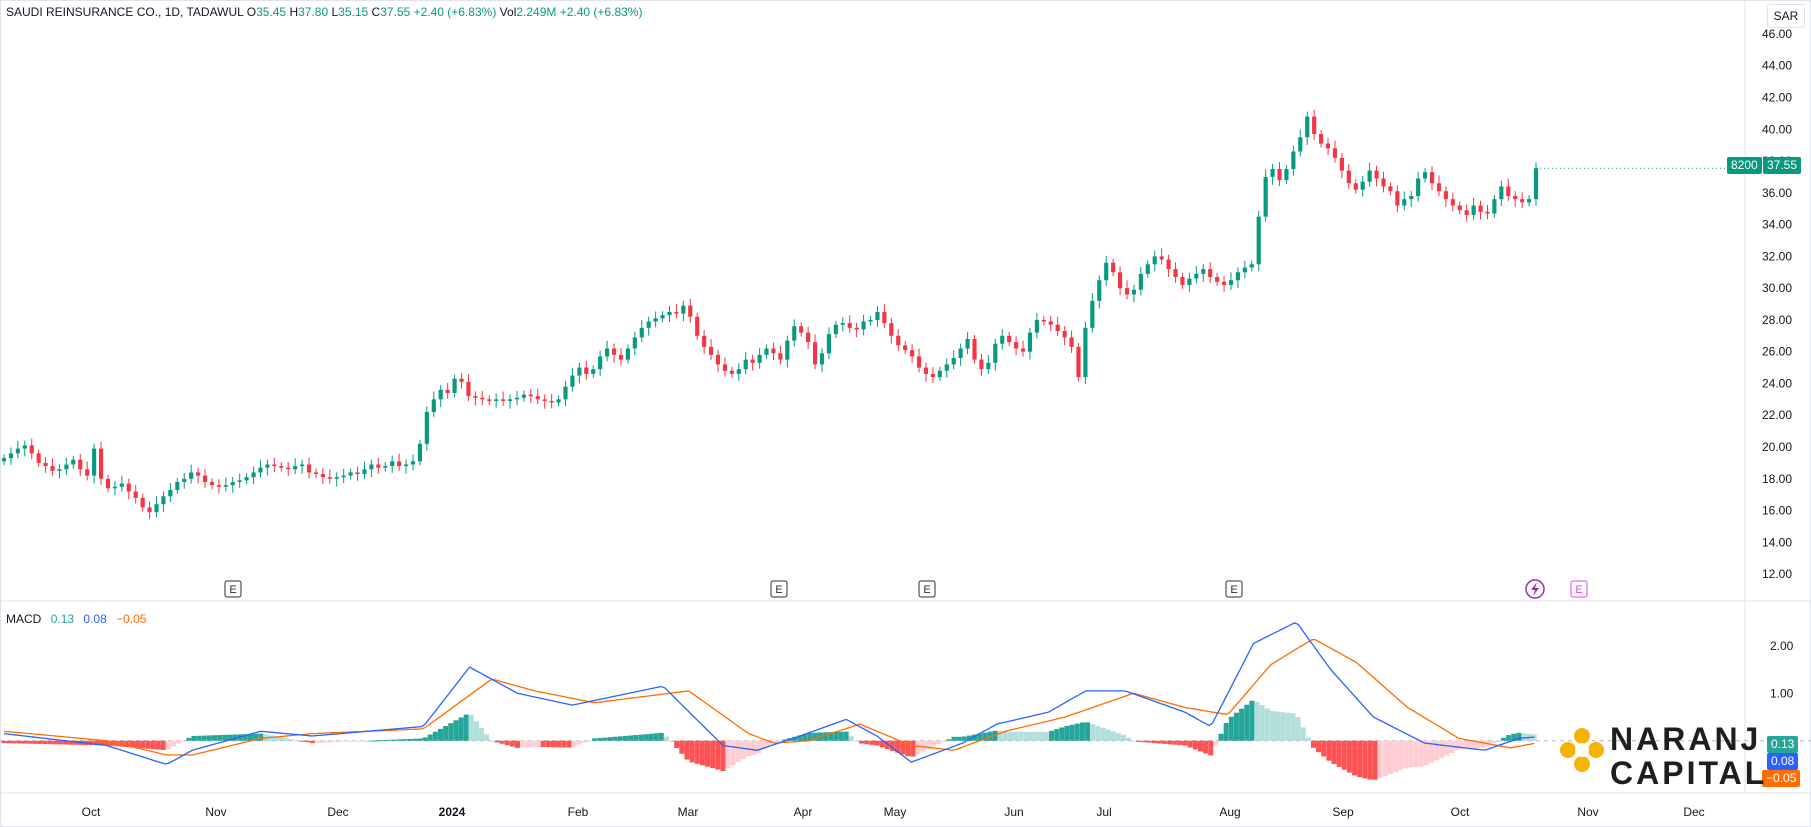 The width and height of the screenshot is (1811, 827). I want to click on price-tick-label: 42.00, so click(1777, 97).